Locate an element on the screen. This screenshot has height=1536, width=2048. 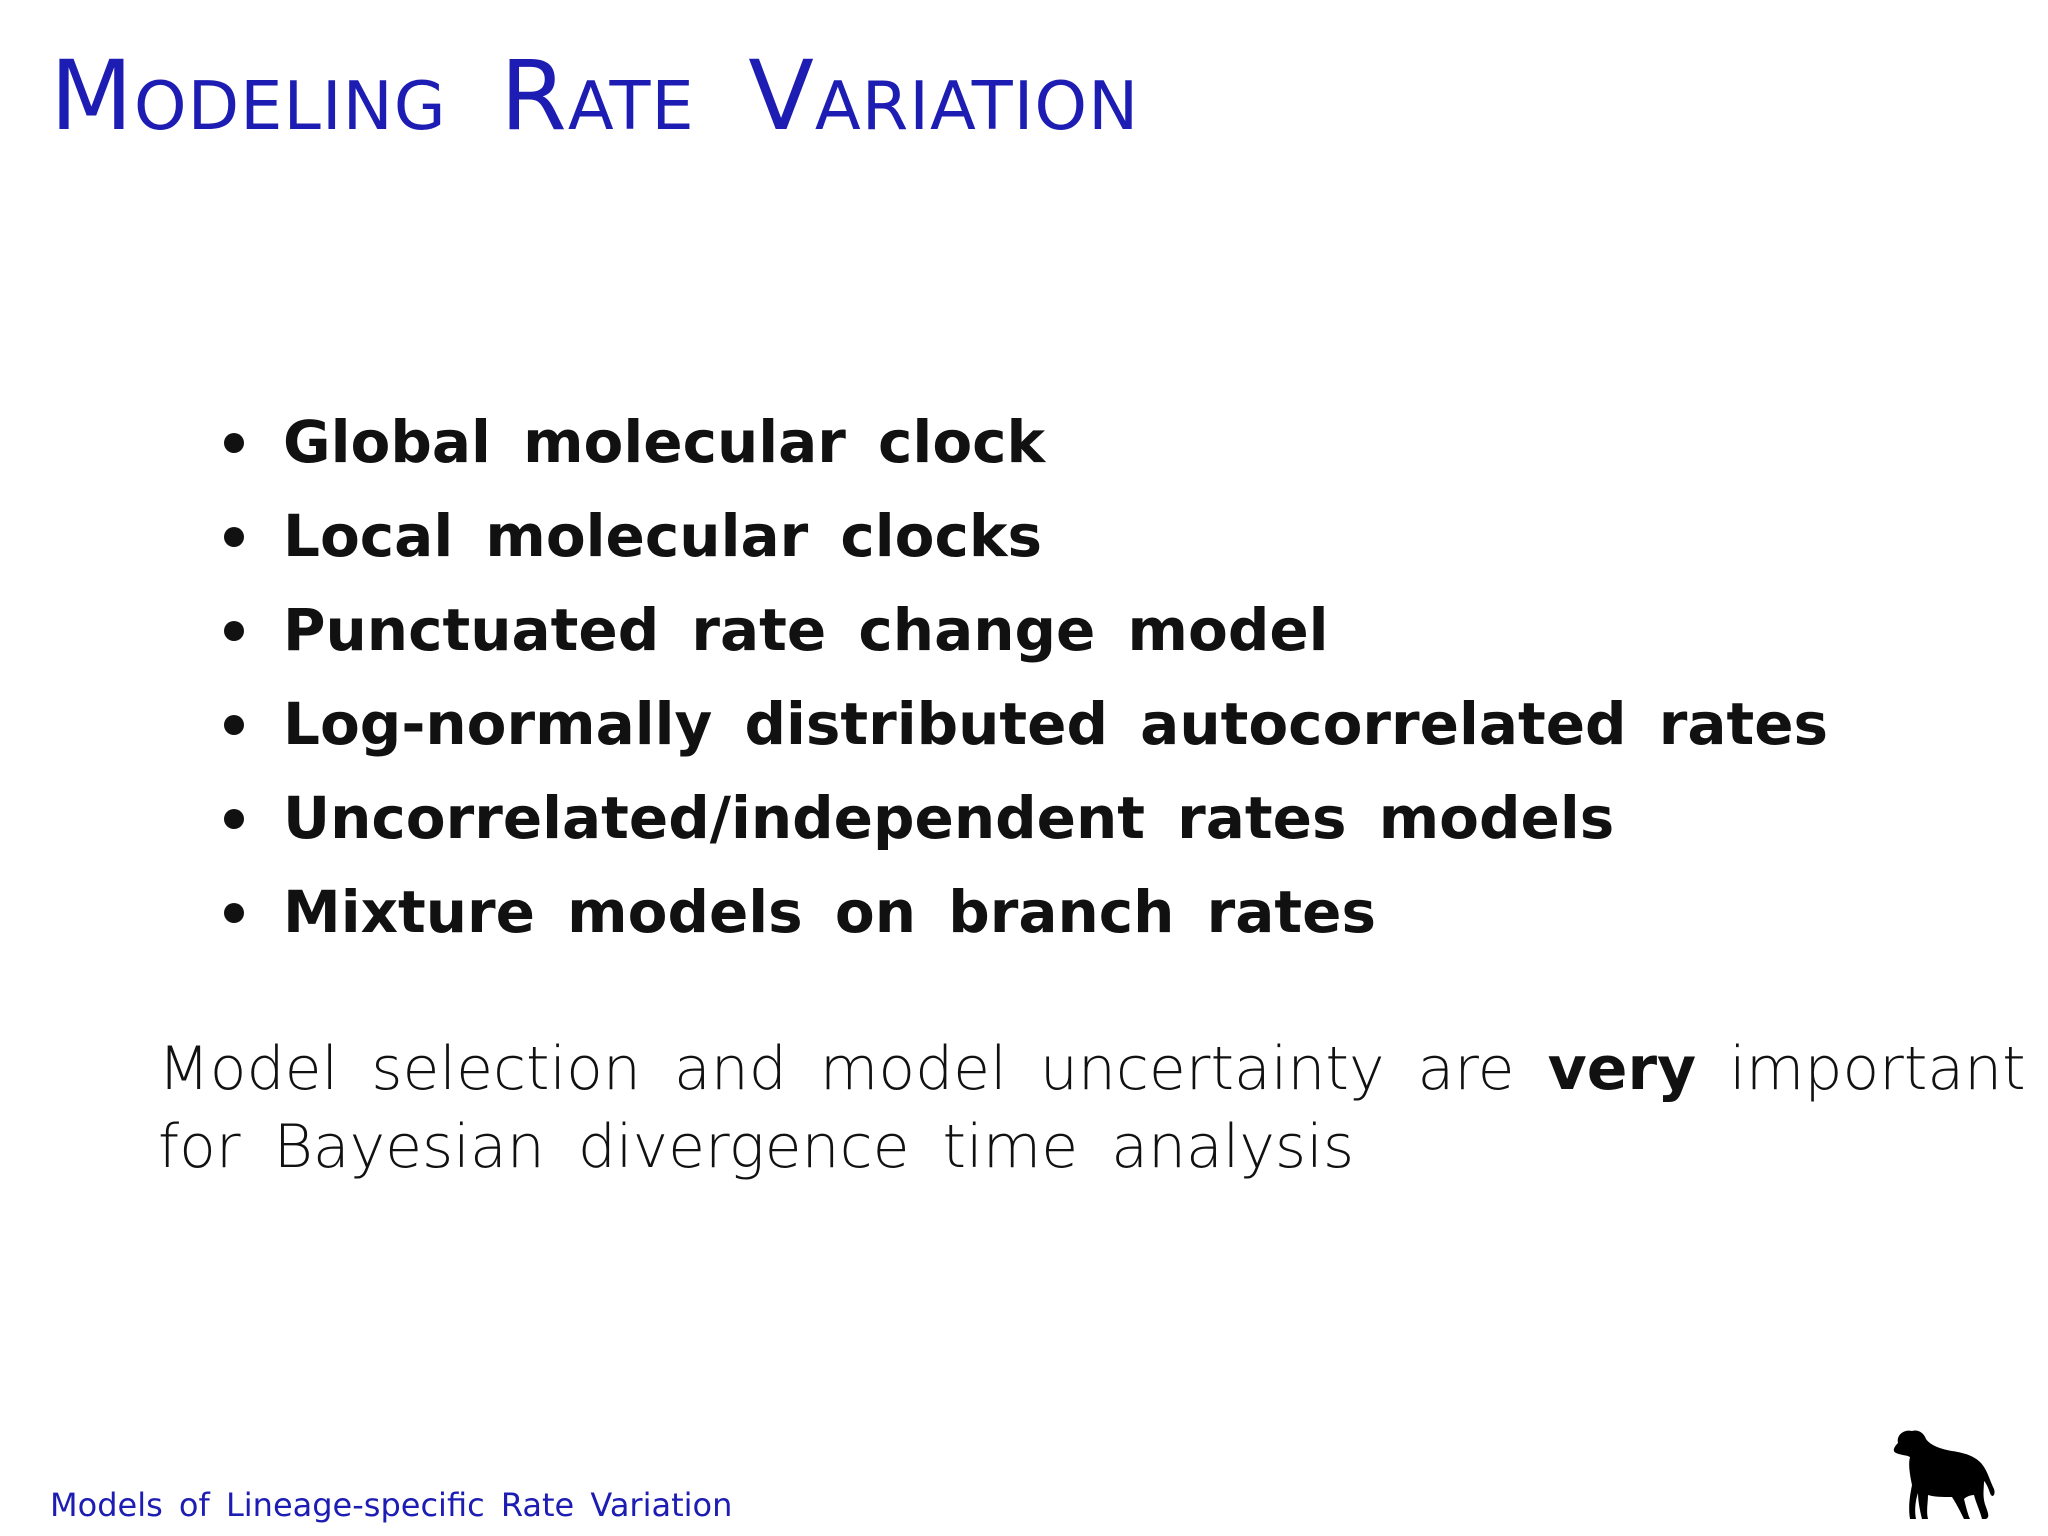
paragraph-line: for Bayesian divergence time analysis is located at coordinates (1092, 1147).